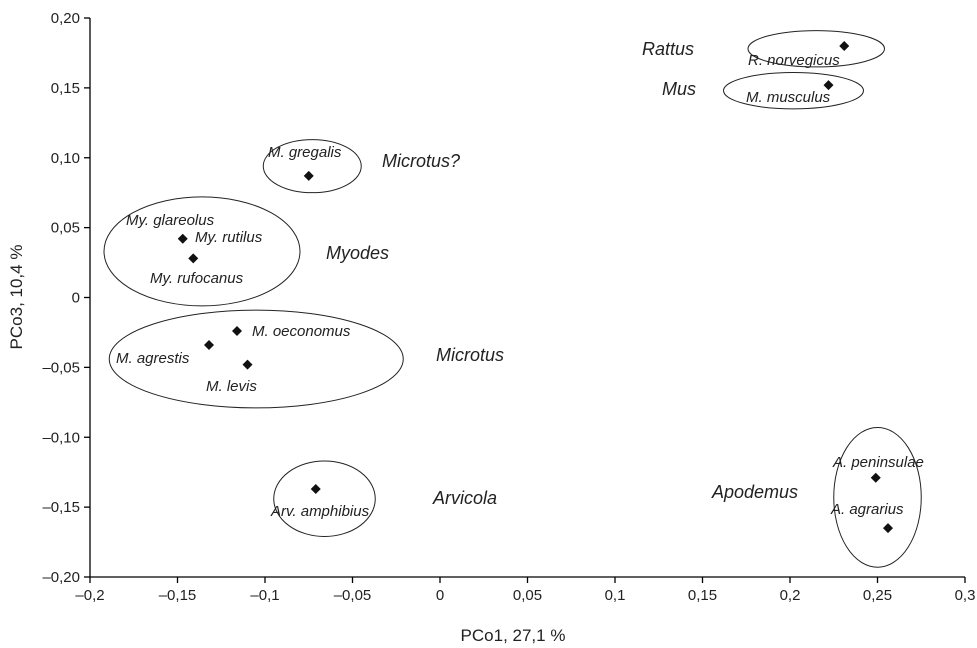 The height and width of the screenshot is (648, 977). I want to click on x-tick-label: –0,05, so click(353, 595).